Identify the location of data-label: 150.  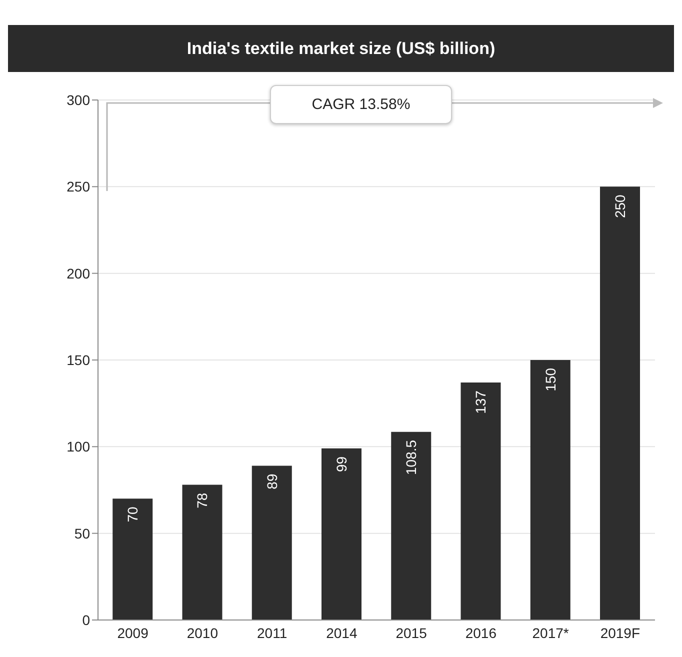
(550, 380).